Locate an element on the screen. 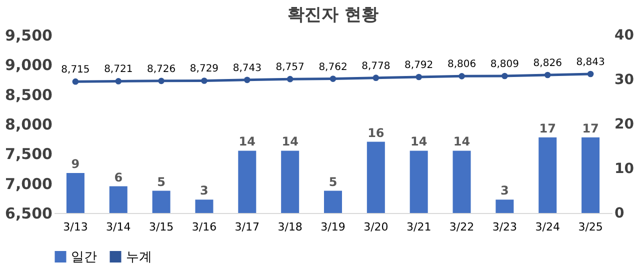 The height and width of the screenshot is (269, 640). legend-label: 누계 is located at coordinates (139, 257).